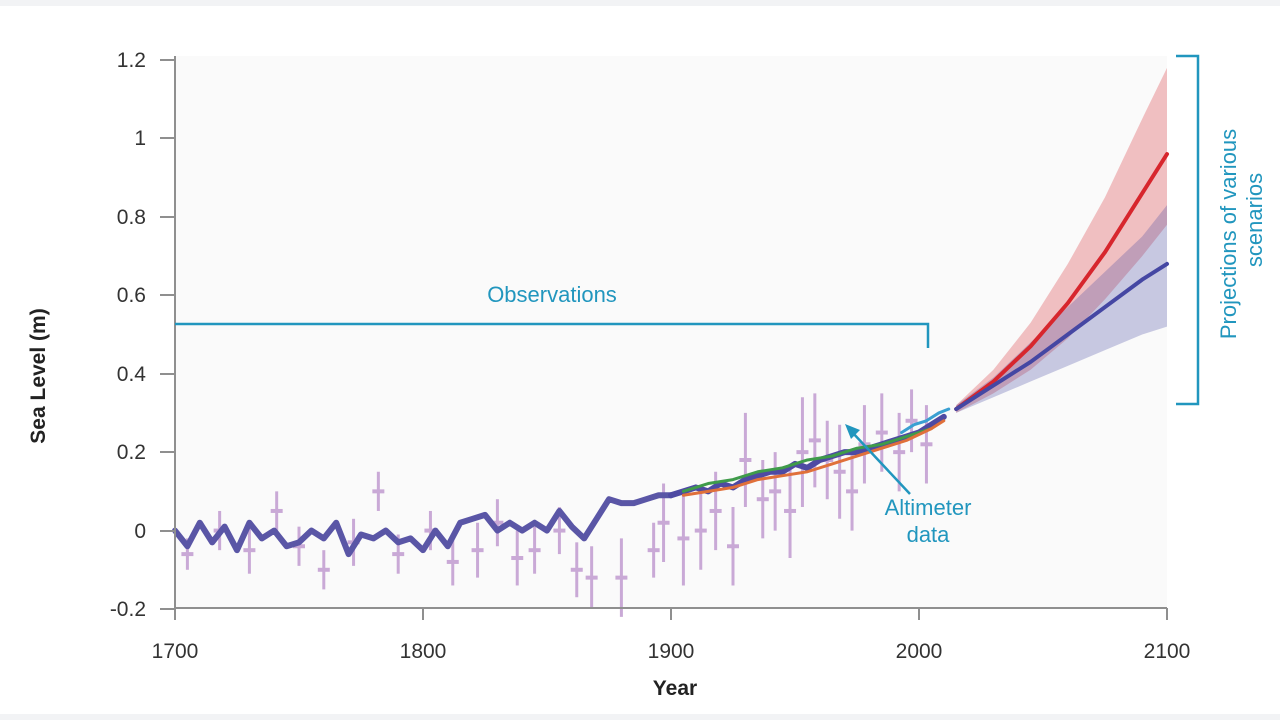  I want to click on y-tick-label: 0.8, so click(131, 217).